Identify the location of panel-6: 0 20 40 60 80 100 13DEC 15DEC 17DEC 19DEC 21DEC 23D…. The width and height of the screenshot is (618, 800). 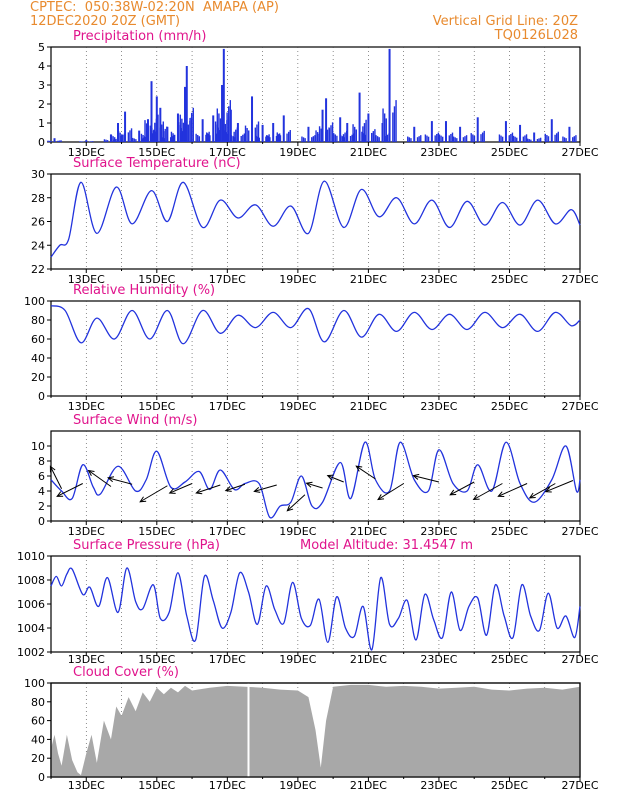
(311, 728).